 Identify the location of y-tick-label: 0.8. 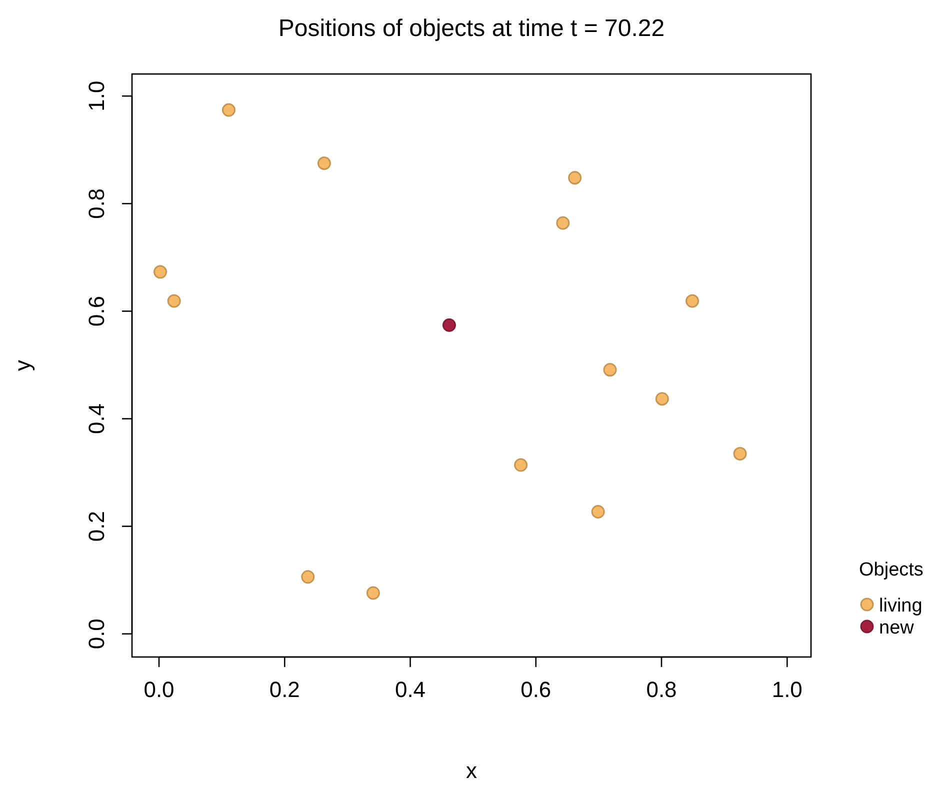
(96, 203).